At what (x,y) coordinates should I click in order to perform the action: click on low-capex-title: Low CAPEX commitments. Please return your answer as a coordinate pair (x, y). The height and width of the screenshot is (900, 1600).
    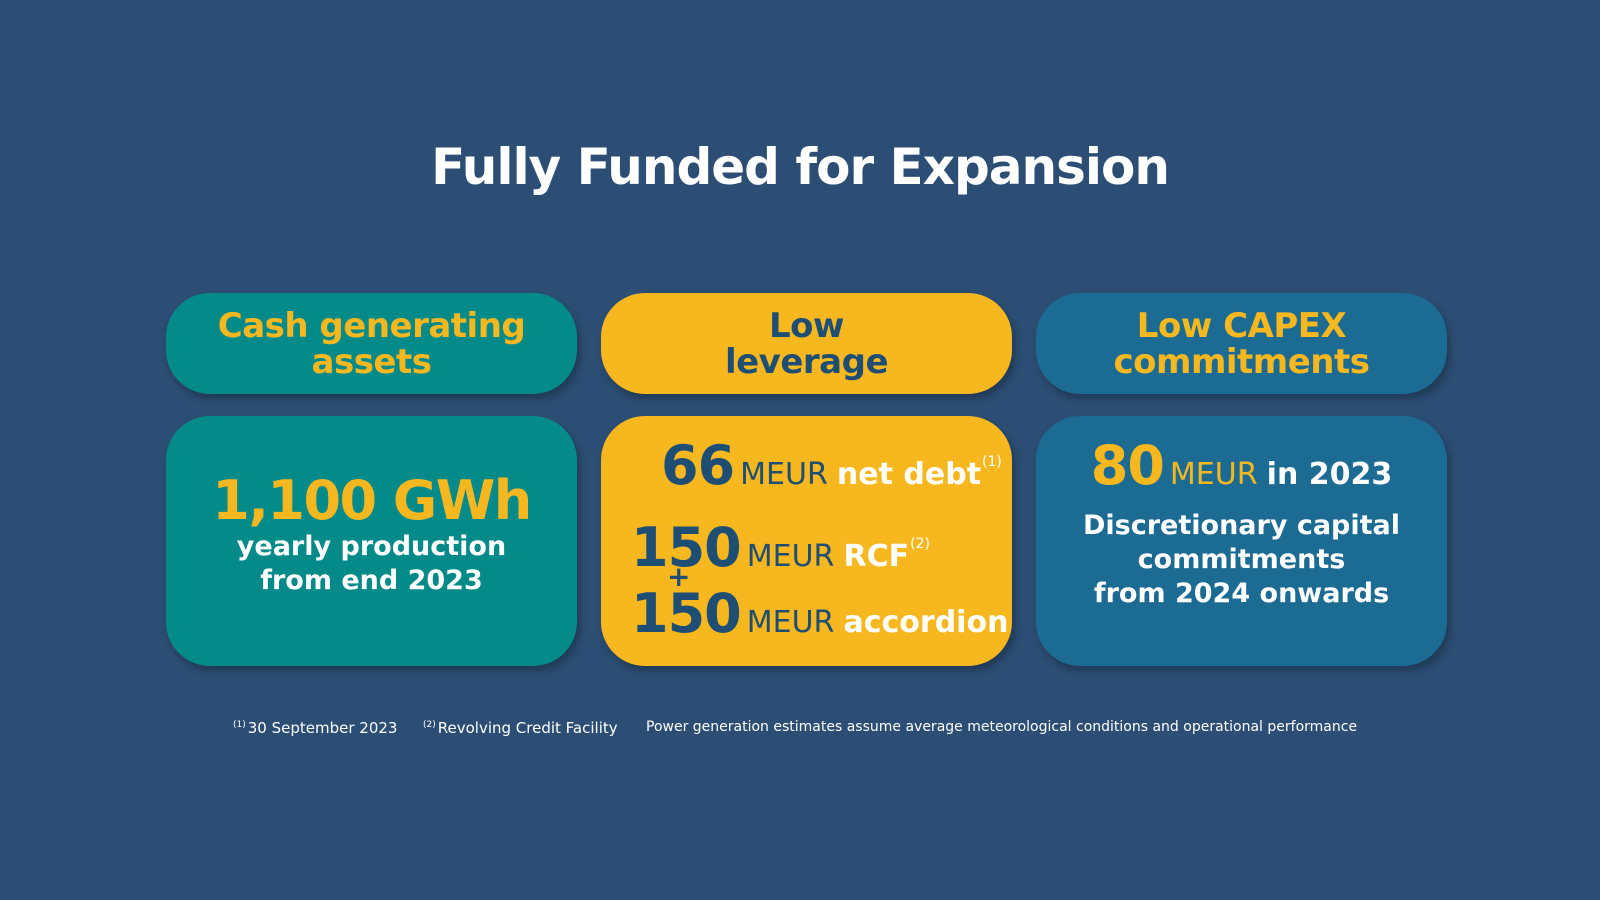
    Looking at the image, I should click on (1241, 343).